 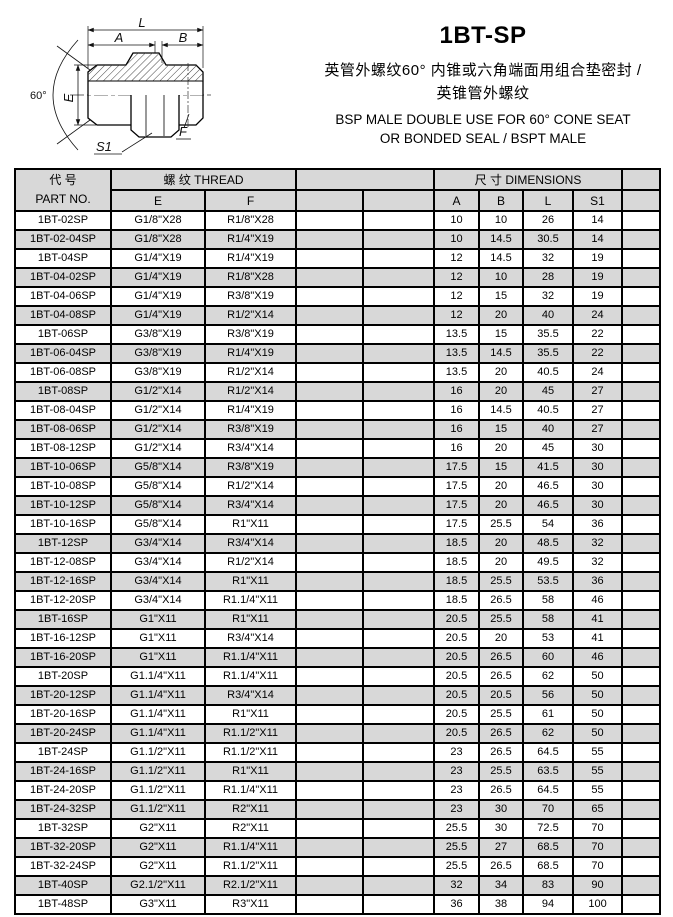 I want to click on page-title: 1BT-SP, so click(x=483, y=35).